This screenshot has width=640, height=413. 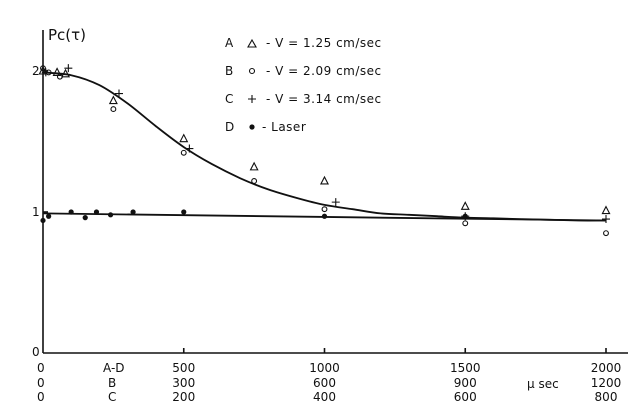 I want to click on y-tick-1: 1, so click(x=36, y=212).